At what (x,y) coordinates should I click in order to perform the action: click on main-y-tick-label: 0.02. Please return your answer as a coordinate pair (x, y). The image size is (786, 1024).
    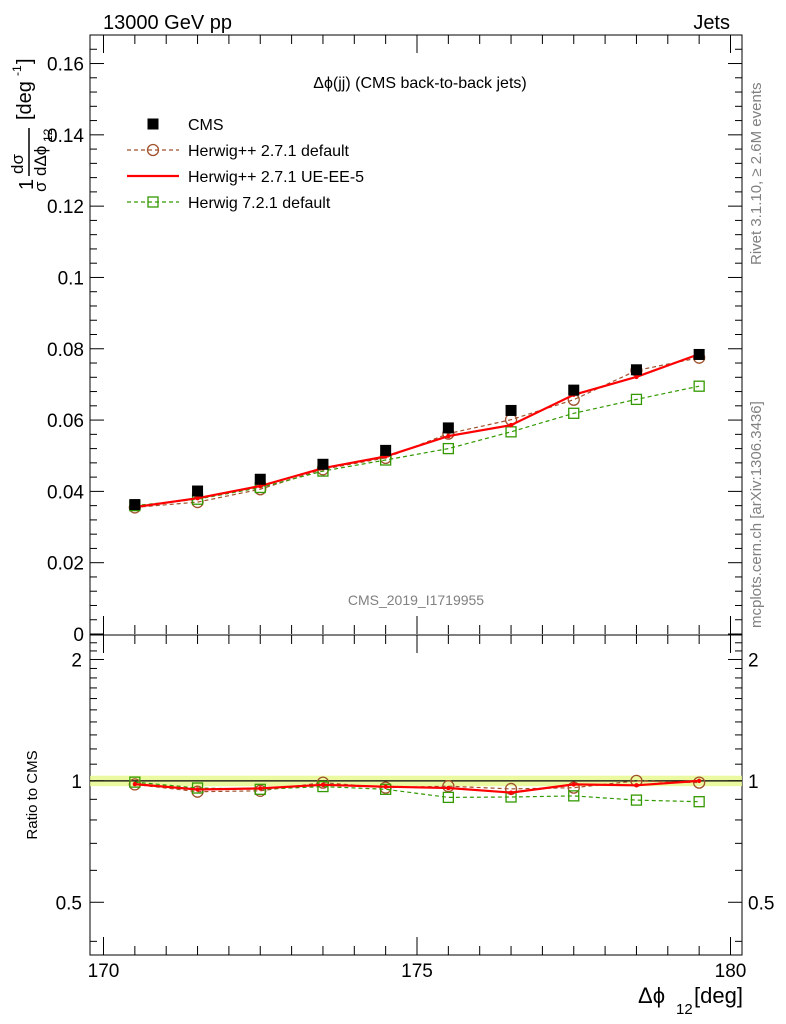
    Looking at the image, I should click on (65, 564).